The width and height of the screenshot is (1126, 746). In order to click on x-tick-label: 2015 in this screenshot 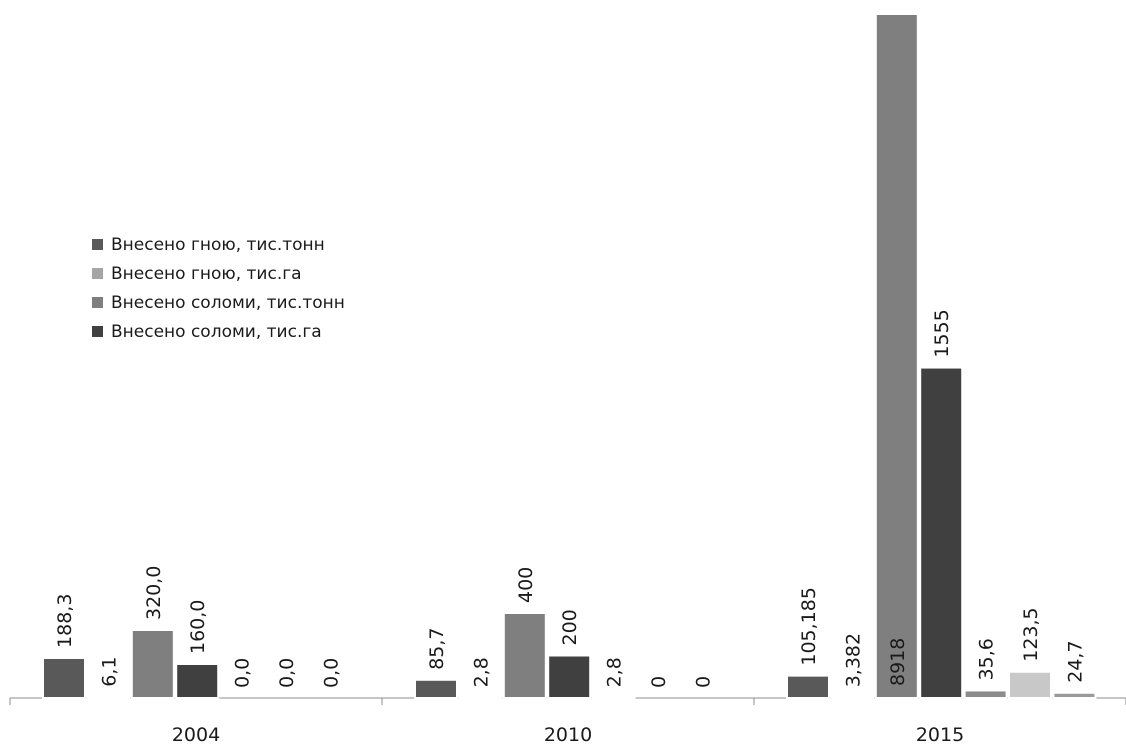, I will do `click(940, 735)`.